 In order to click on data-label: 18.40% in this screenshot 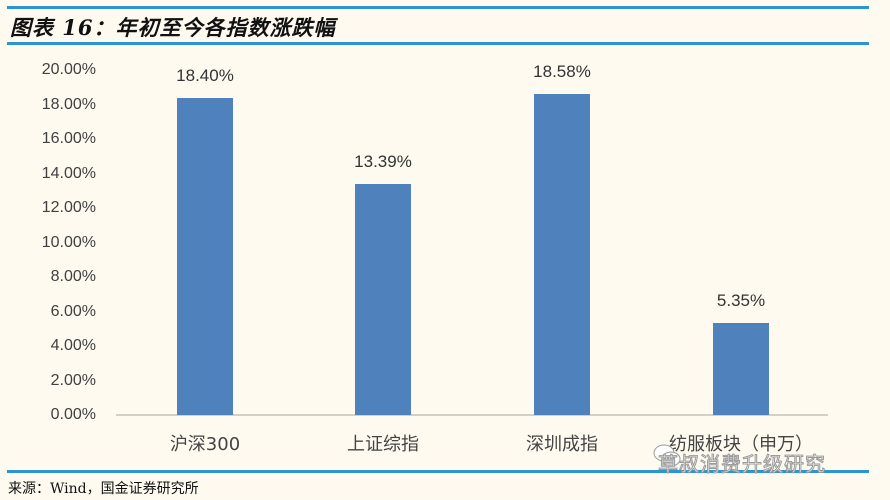, I will do `click(205, 75)`.